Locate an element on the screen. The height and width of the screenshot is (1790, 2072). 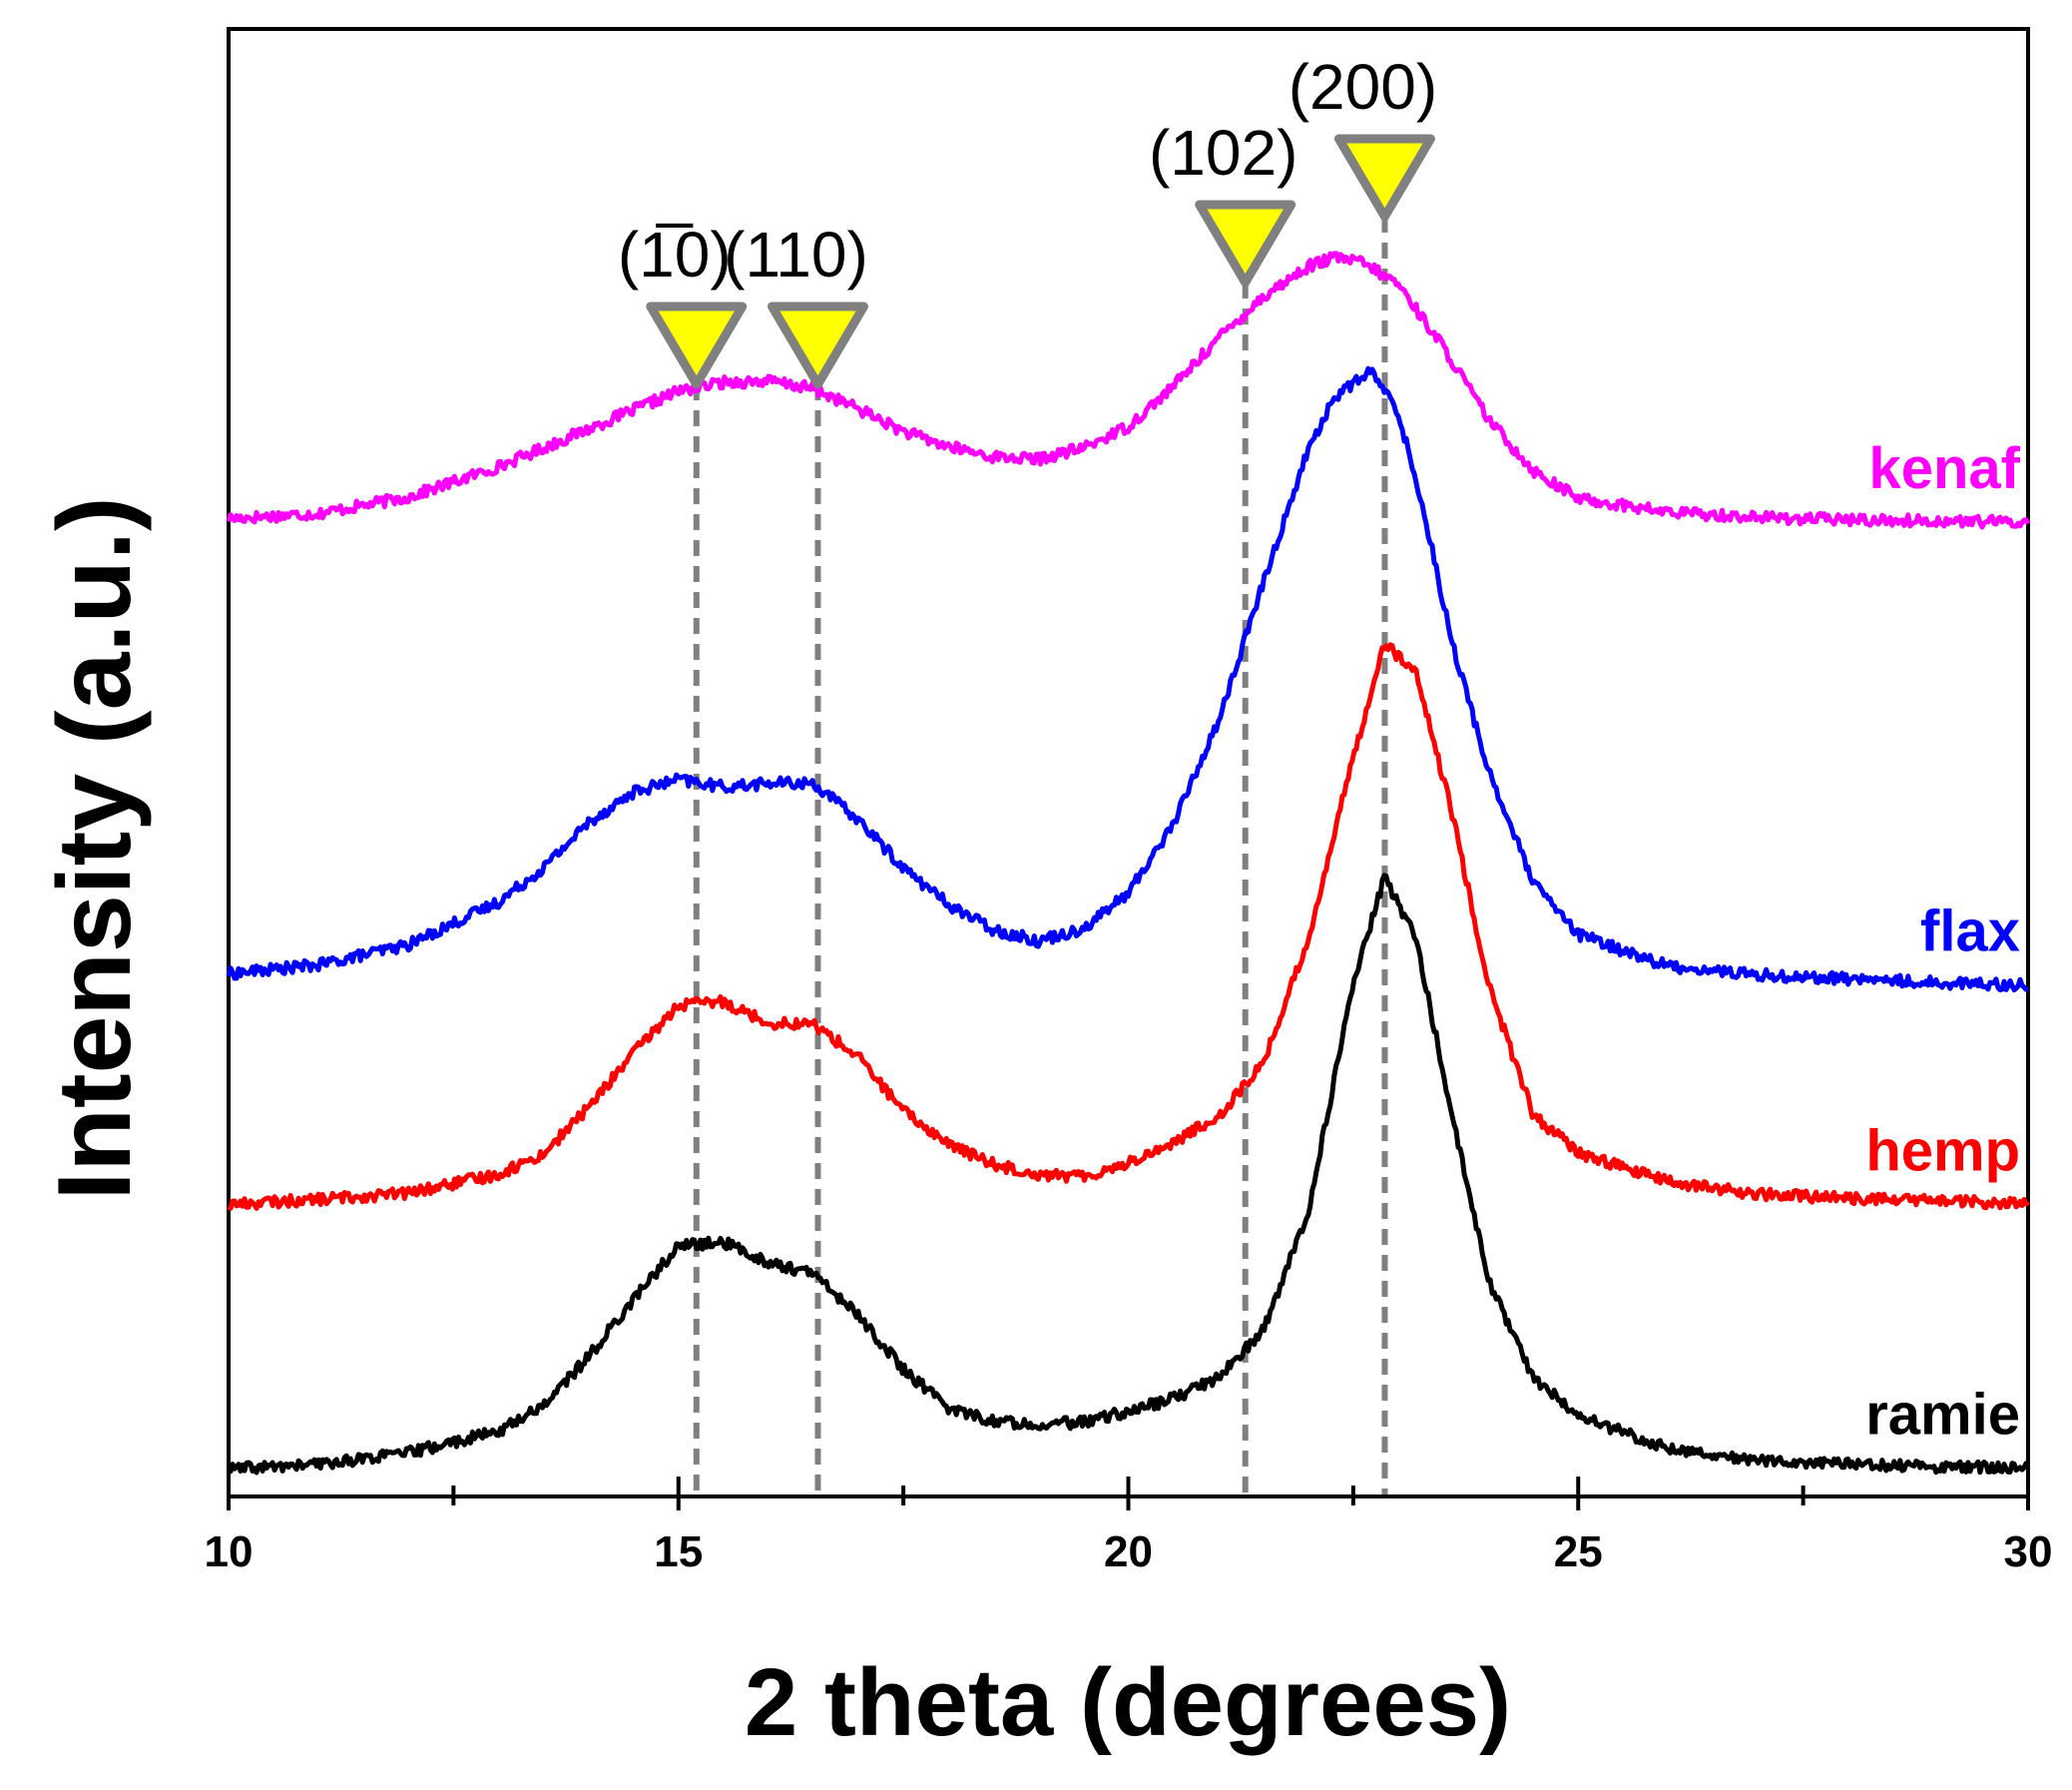
x-axis-ticks: 10 15 20 25 30 is located at coordinates (1129, 1526).